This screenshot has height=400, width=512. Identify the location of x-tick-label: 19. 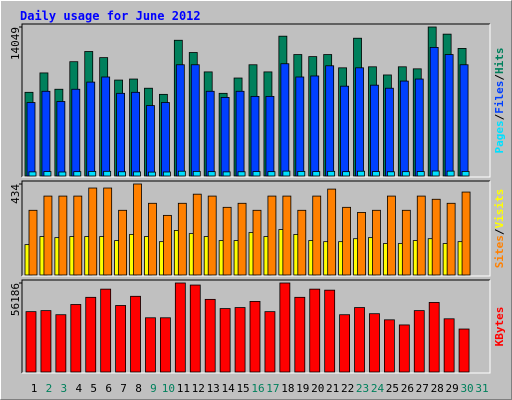
(302, 388).